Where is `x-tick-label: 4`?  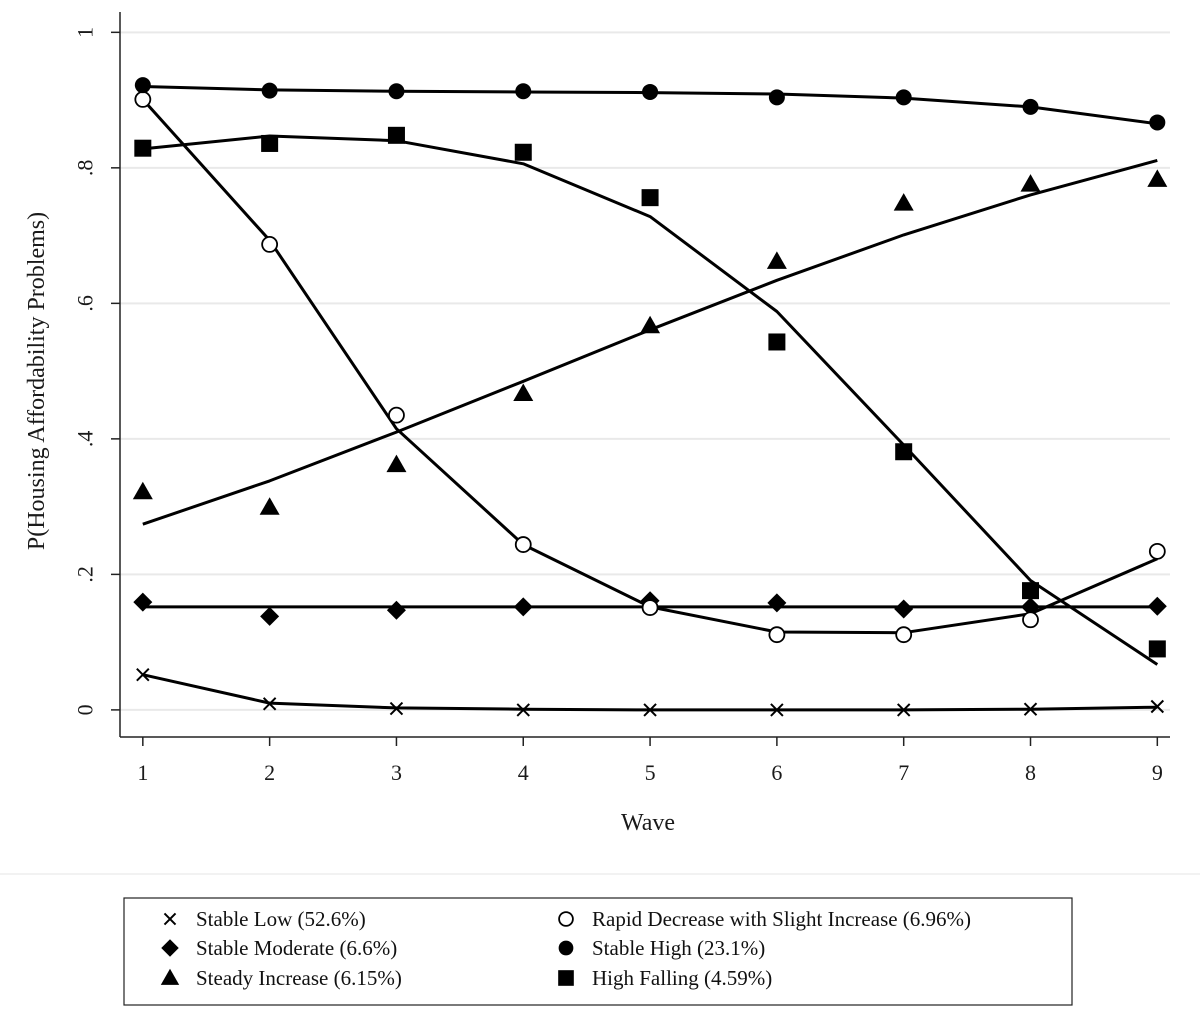
x-tick-label: 4 is located at coordinates (523, 772).